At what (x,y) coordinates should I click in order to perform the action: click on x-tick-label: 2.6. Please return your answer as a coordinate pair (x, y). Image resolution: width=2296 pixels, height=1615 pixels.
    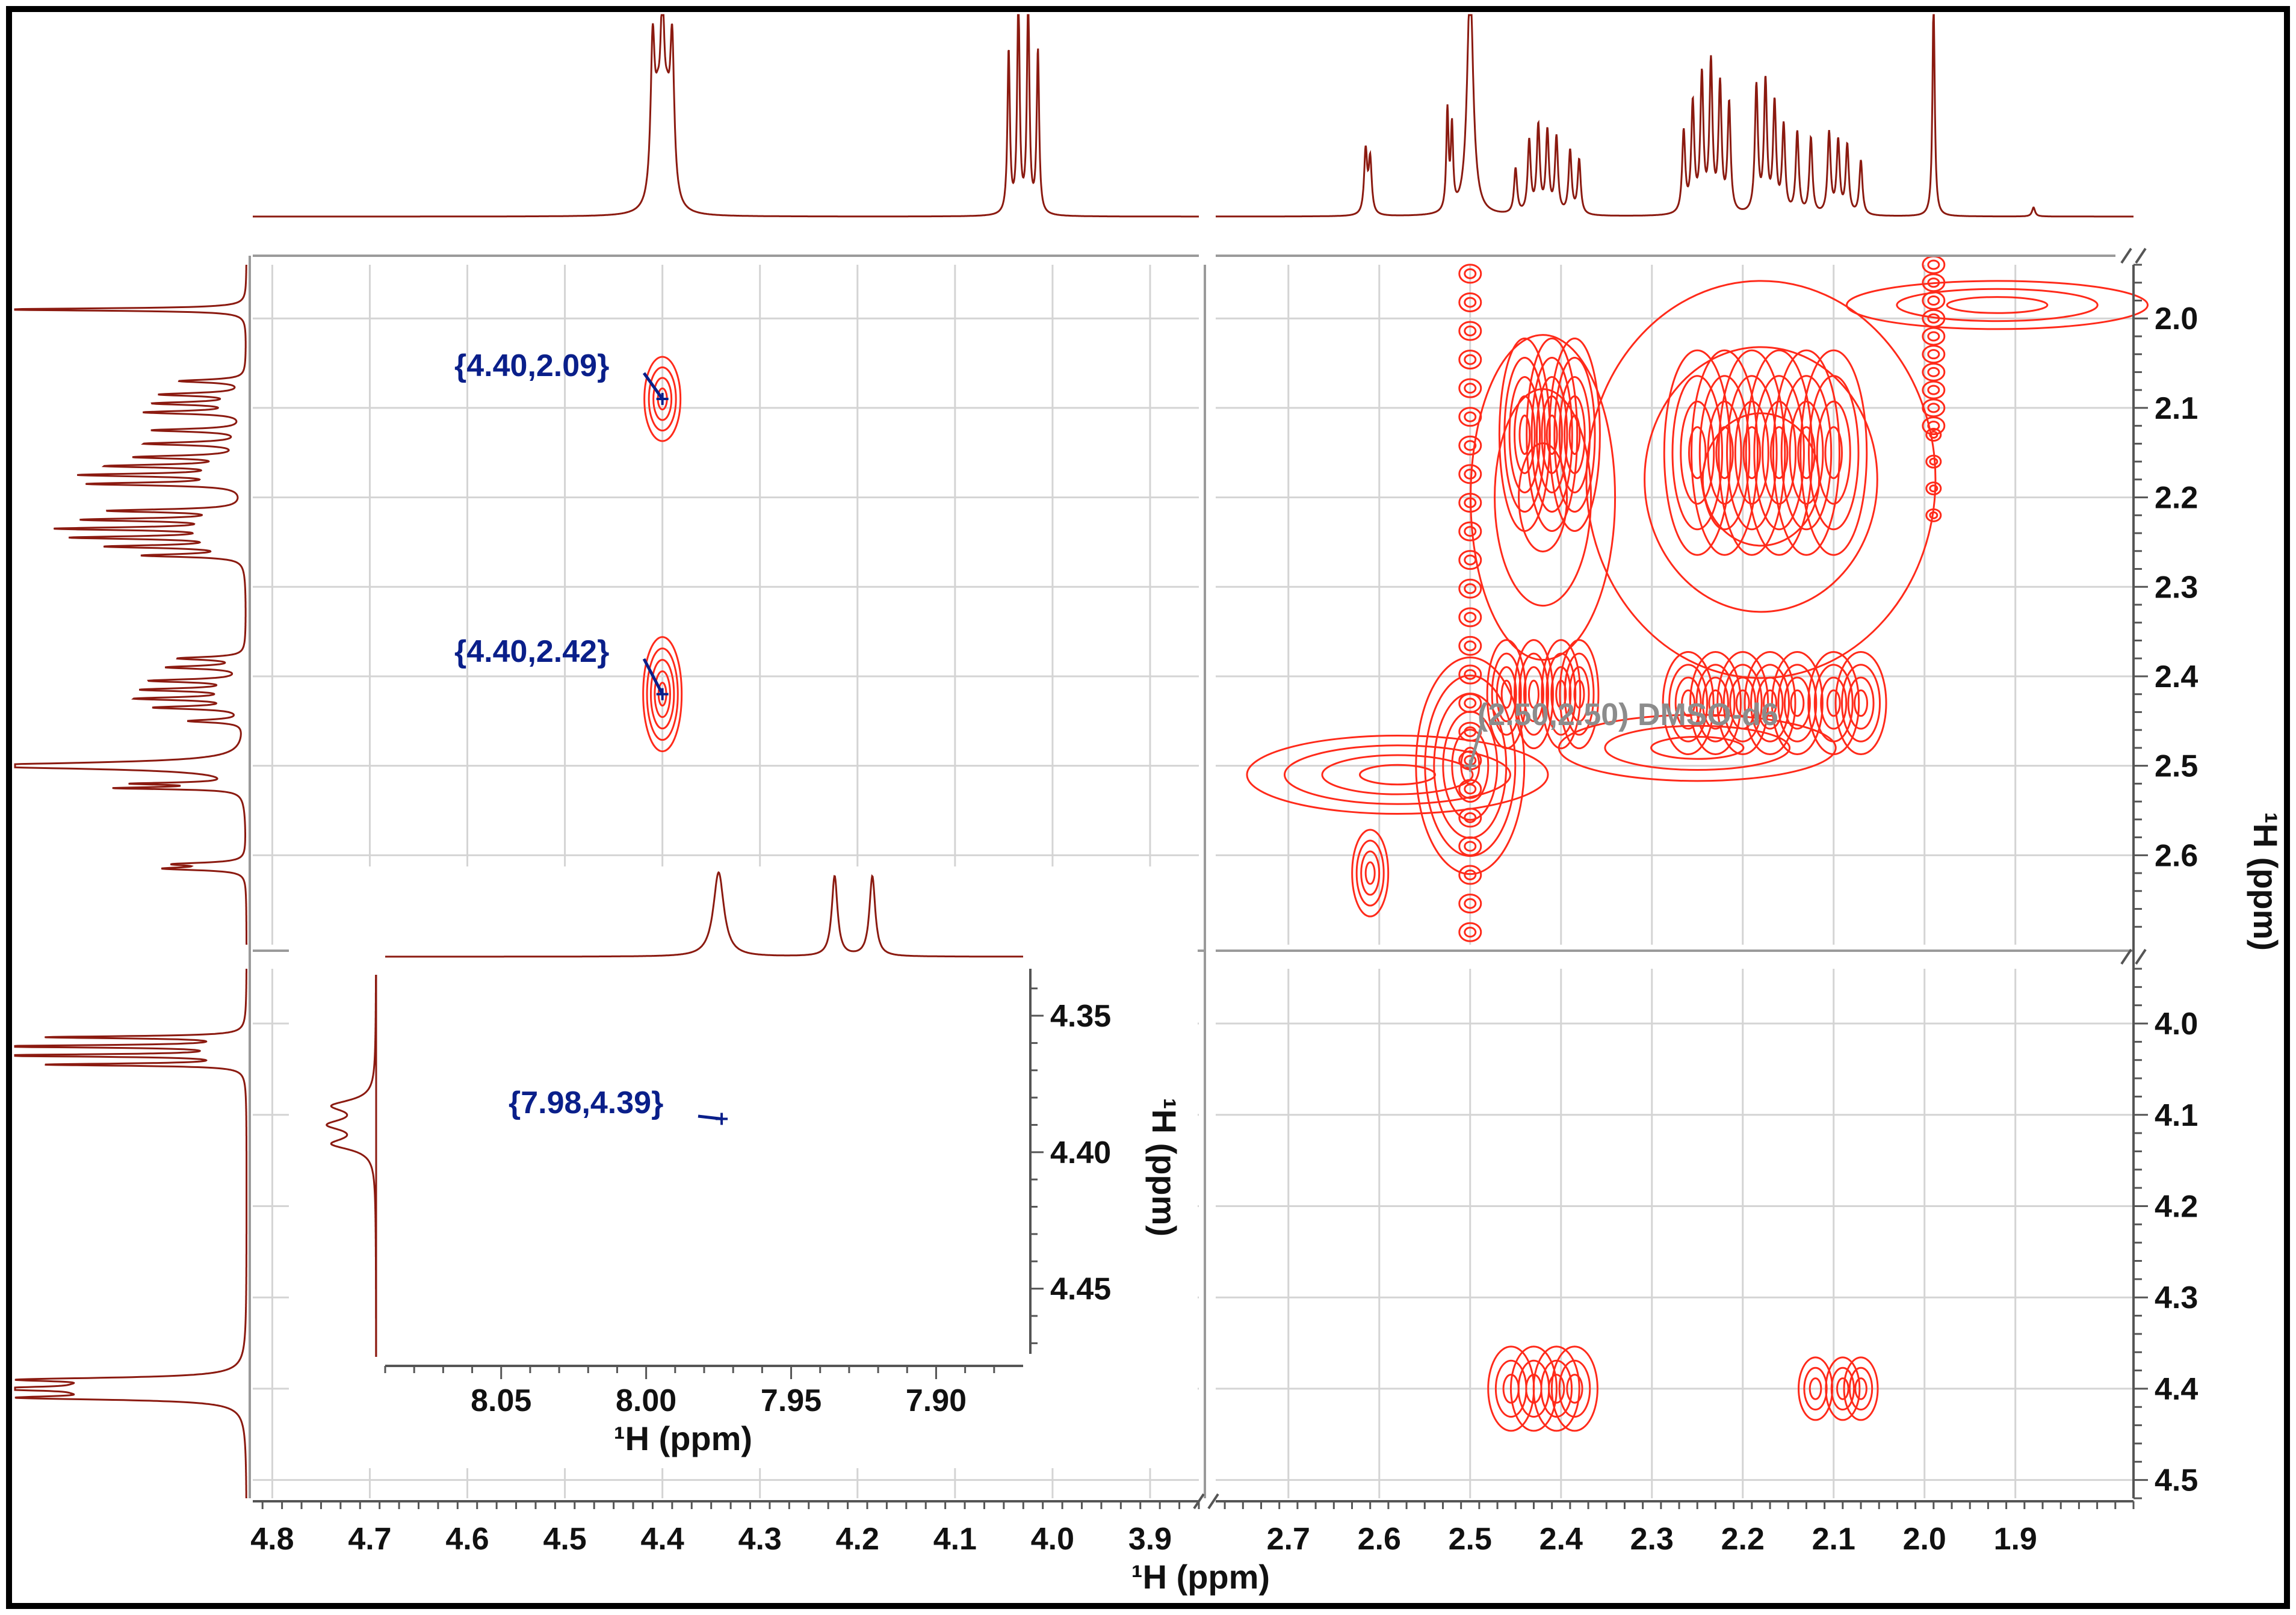
    Looking at the image, I should click on (1380, 1539).